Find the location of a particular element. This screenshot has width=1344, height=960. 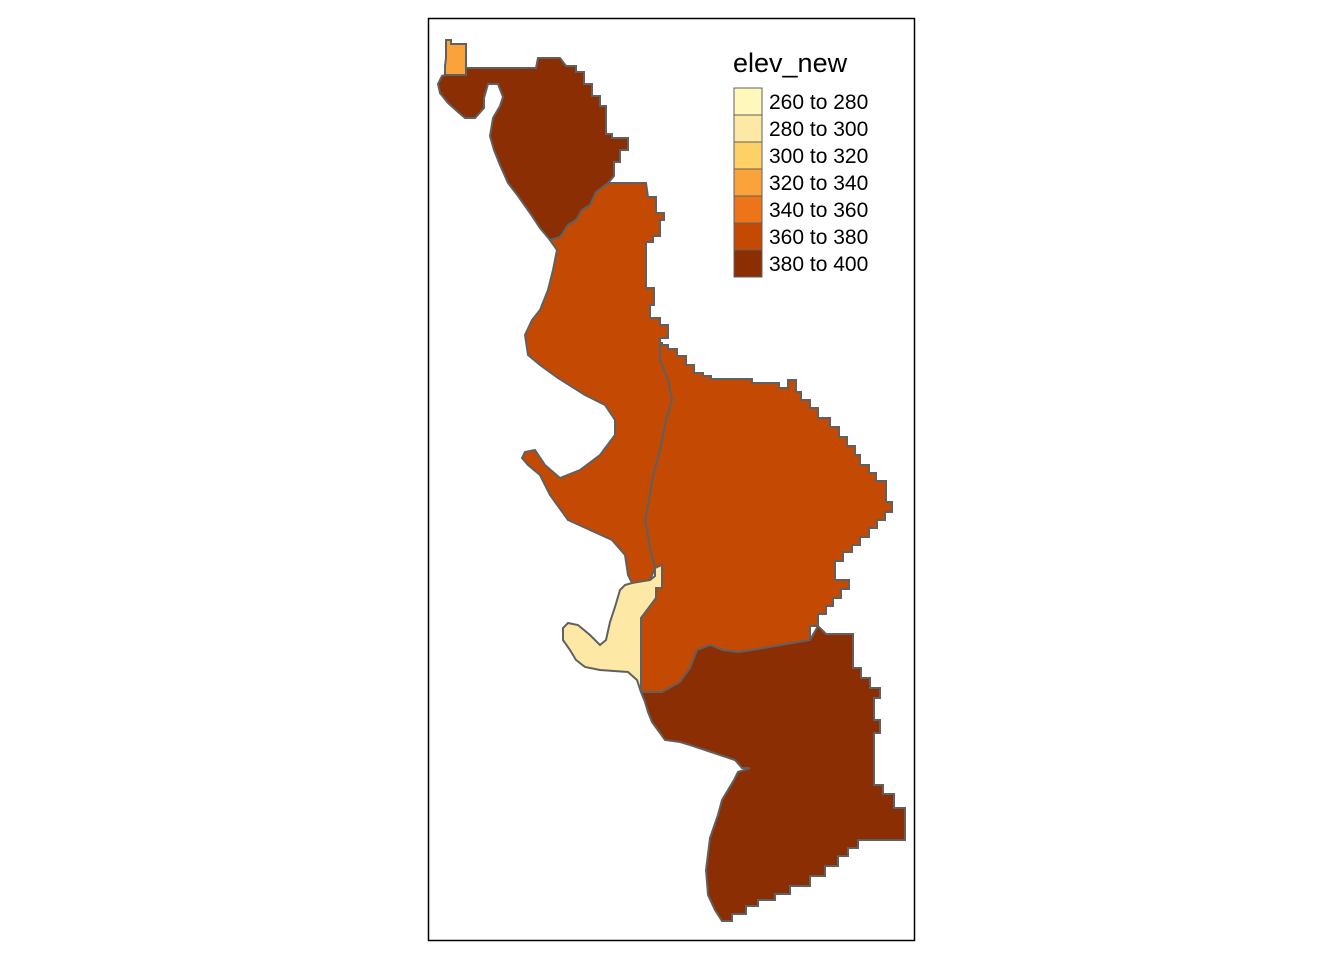

region-north is located at coordinates (532, 149).